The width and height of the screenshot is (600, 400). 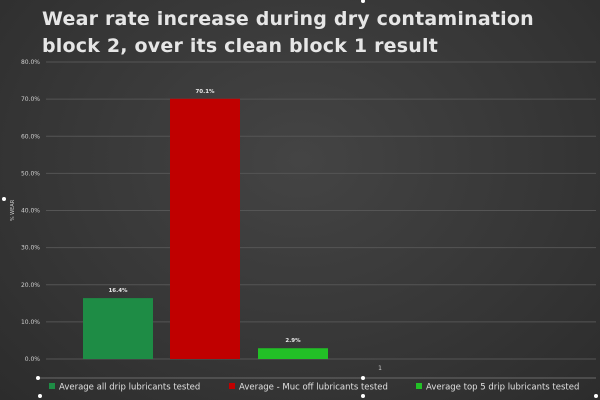 What do you see at coordinates (129, 388) in the screenshot?
I see `legend-label: Average all drip lubricants tested` at bounding box center [129, 388].